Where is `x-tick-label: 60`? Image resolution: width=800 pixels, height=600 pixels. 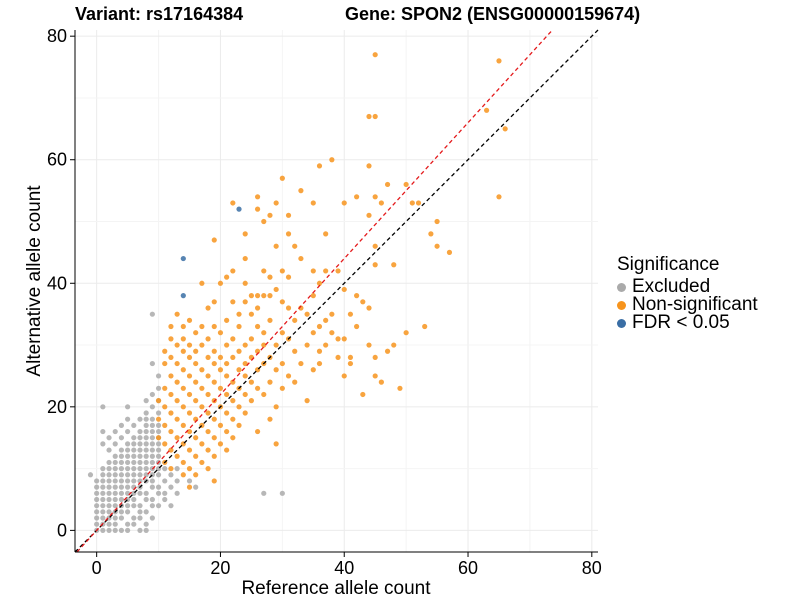 x-tick-label: 60 is located at coordinates (468, 568).